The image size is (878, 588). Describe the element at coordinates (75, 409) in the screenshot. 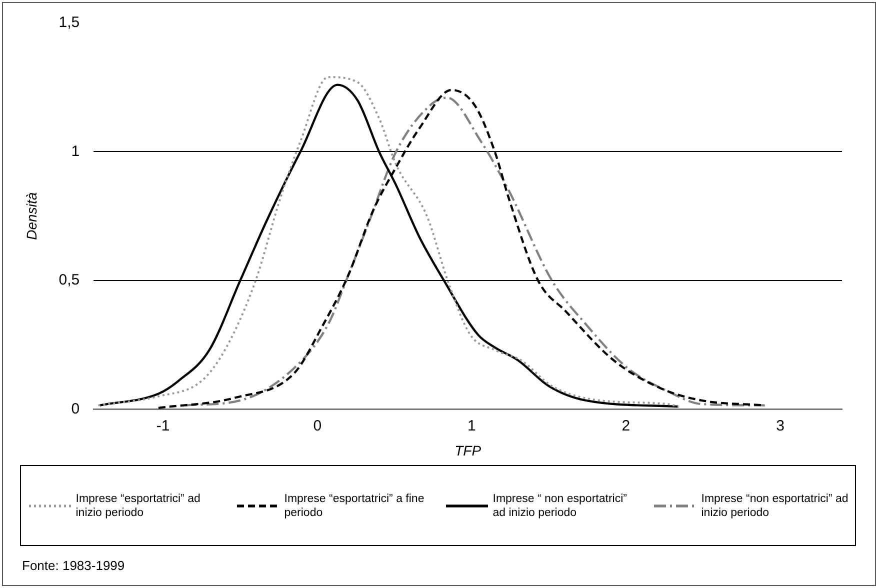

I see `y-tick-label: 0` at that location.